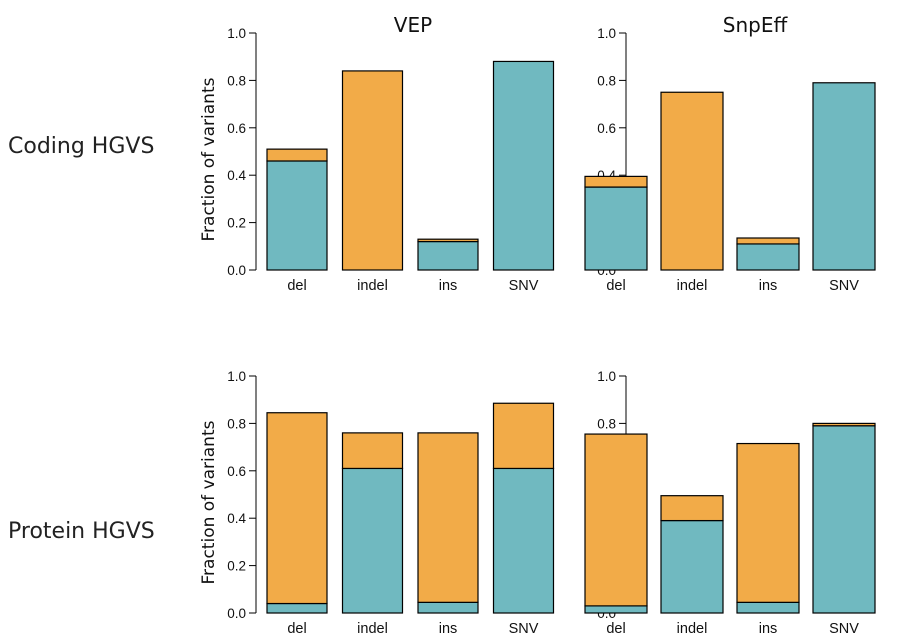  Describe the element at coordinates (756, 25) in the screenshot. I see `column-title-snpeff: SnpEff` at that location.